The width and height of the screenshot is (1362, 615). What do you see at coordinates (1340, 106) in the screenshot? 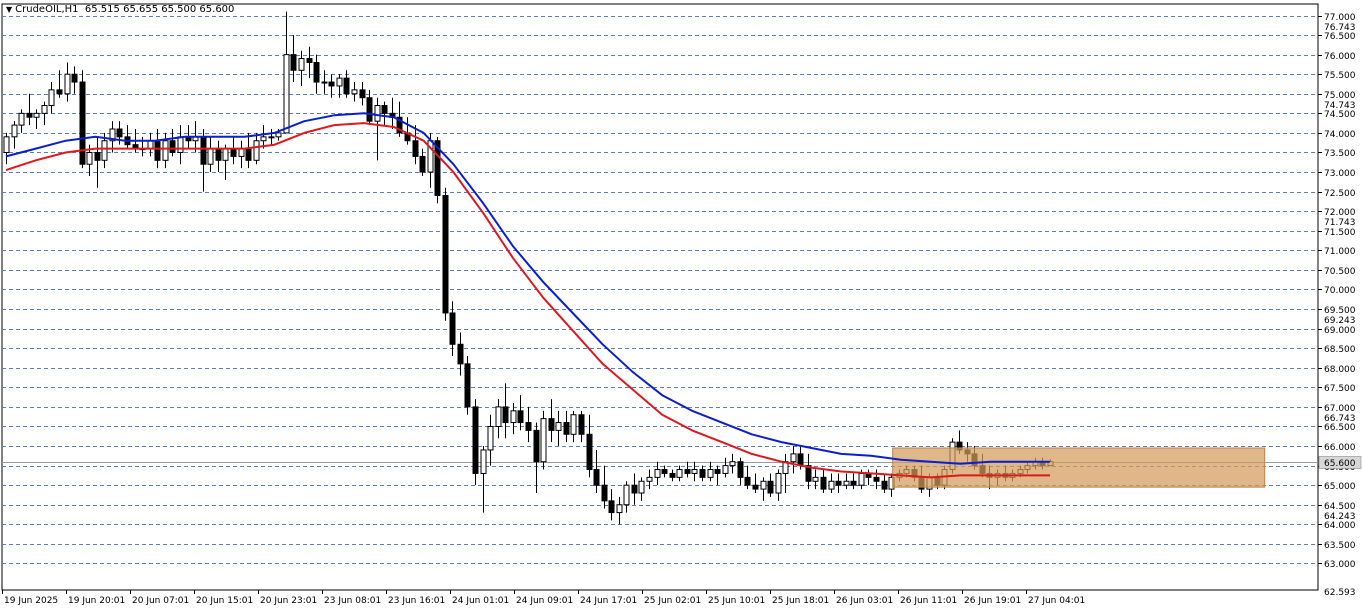
I see `level-label: 74.743` at bounding box center [1340, 106].